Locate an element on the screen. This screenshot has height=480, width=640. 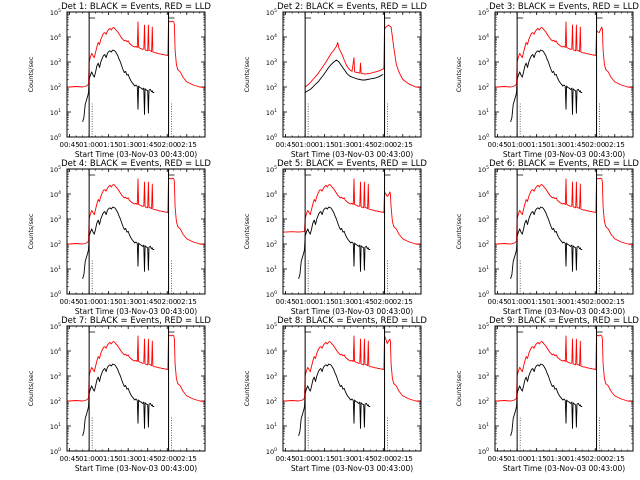
chart-title: Det 5: BLACK = Events, RED = LLD is located at coordinates (352, 164).